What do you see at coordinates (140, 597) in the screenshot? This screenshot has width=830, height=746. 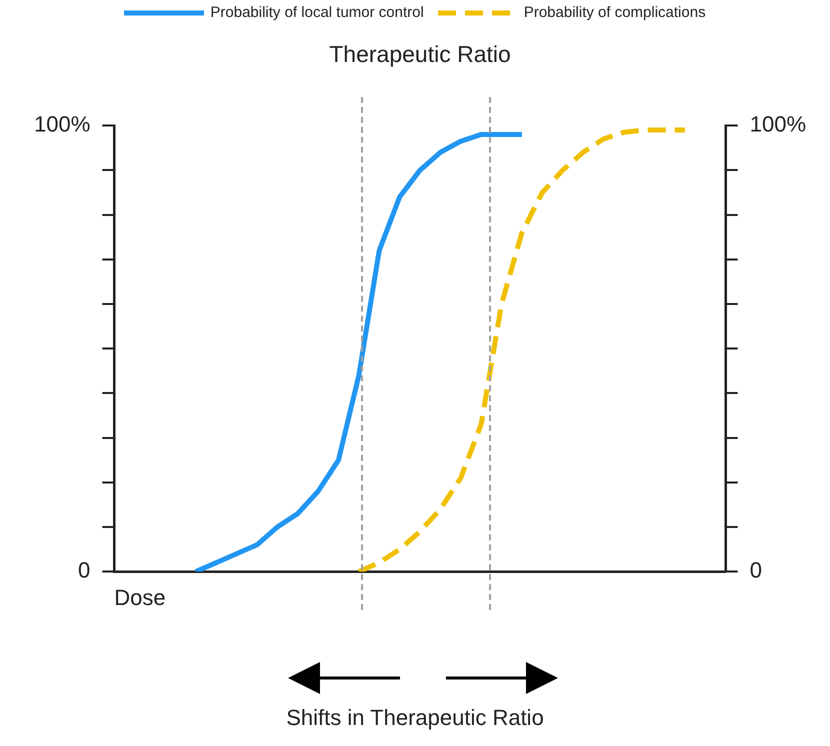 I see `x-axis-title: Dose` at bounding box center [140, 597].